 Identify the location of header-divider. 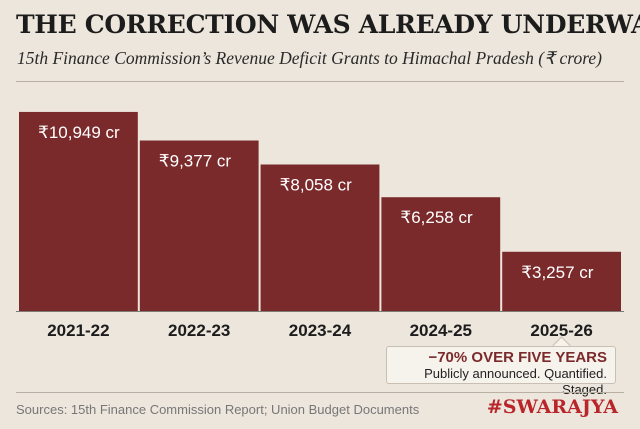
(320, 81).